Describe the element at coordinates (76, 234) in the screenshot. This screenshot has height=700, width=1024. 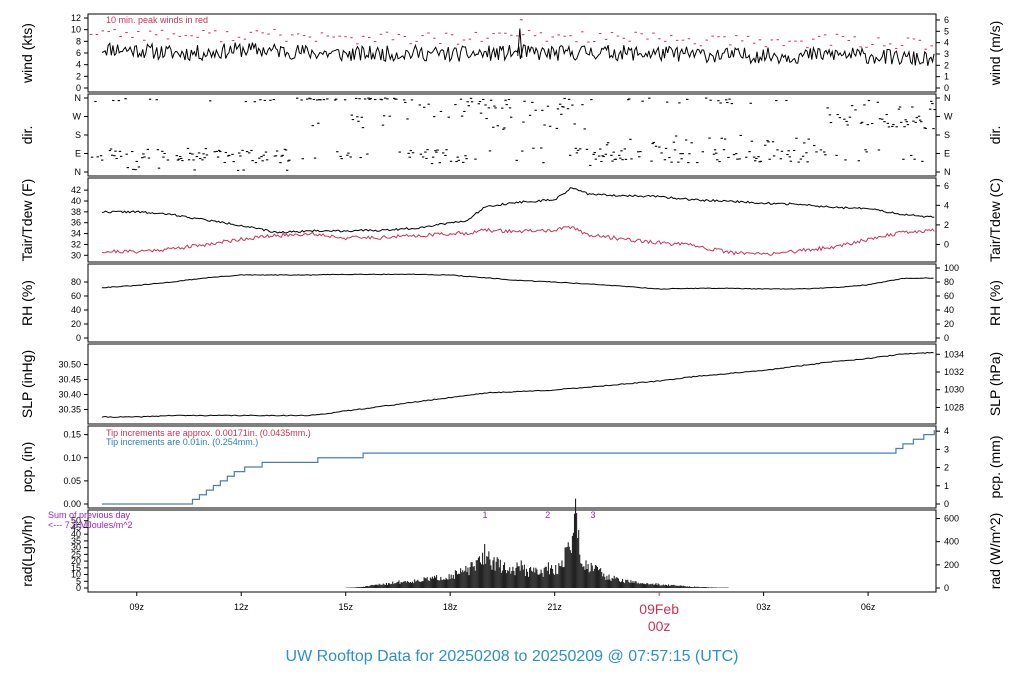
I see `temp-left-tick-label: 34` at that location.